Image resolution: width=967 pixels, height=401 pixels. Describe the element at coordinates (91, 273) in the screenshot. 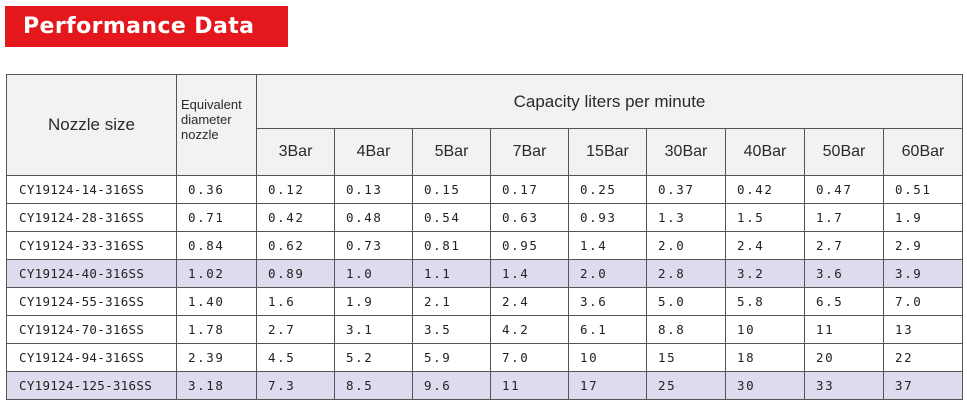

I see `nozzle-model-cell: CY19124-40-316SS` at that location.